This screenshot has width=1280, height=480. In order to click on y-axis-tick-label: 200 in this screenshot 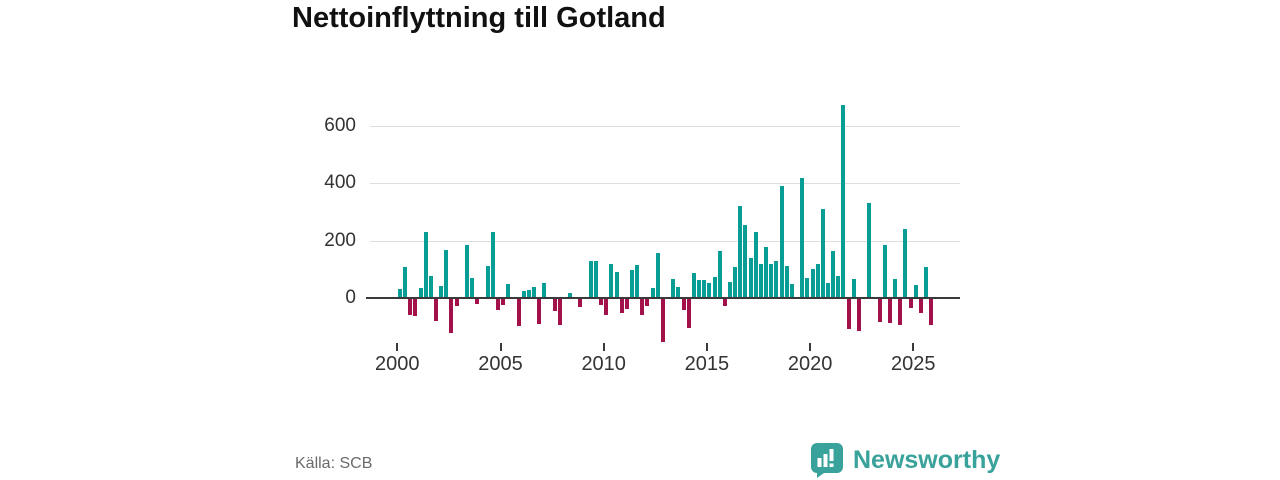, I will do `click(340, 240)`.